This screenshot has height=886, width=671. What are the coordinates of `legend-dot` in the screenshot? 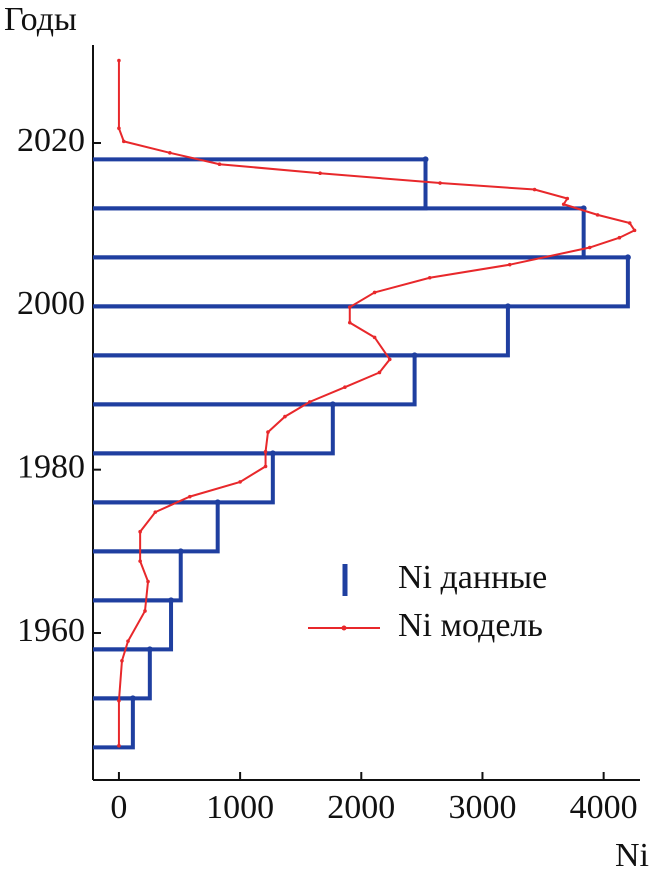 It's located at (344, 628).